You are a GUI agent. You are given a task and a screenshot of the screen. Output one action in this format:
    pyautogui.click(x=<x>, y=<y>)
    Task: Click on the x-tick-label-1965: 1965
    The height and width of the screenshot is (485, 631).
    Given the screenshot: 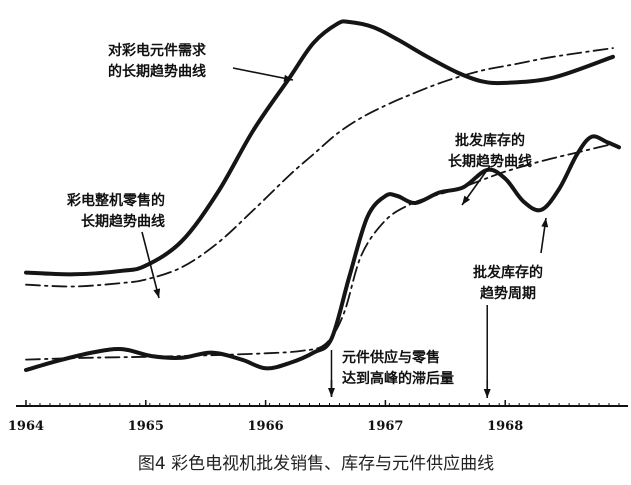 What is the action you would take?
    pyautogui.click(x=146, y=426)
    